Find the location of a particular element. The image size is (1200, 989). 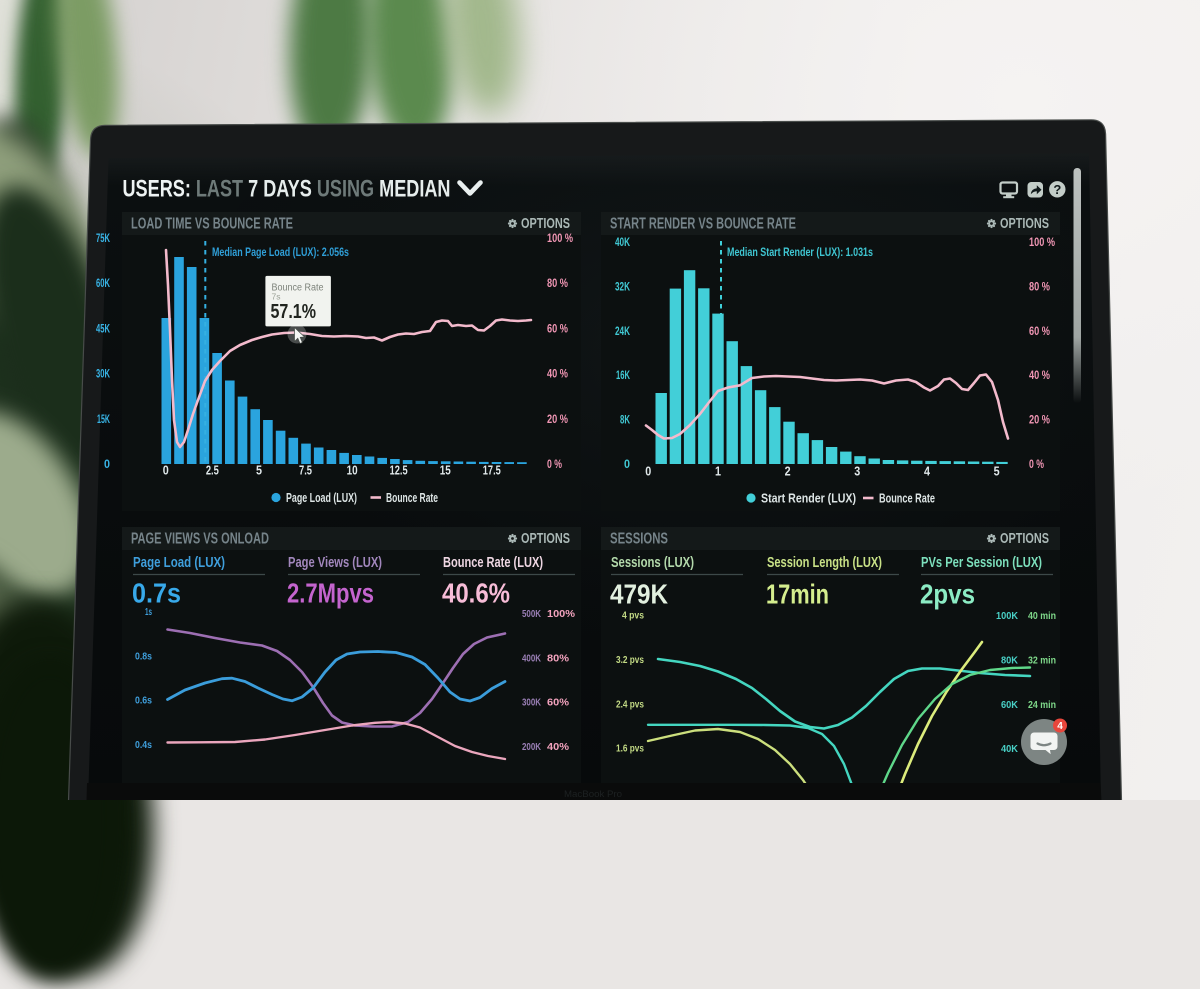

svg-text: 10 is located at coordinates (352, 470).